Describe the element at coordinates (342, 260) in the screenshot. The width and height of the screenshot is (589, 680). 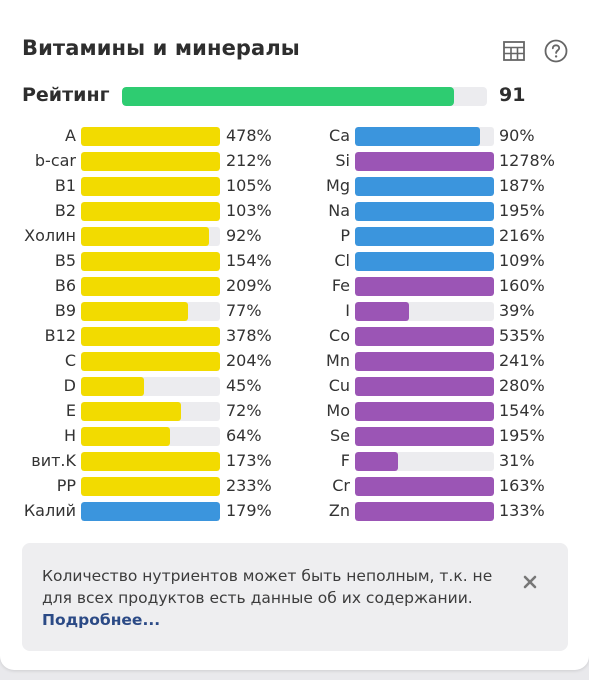
I see `nutrient-label: Cl` at that location.